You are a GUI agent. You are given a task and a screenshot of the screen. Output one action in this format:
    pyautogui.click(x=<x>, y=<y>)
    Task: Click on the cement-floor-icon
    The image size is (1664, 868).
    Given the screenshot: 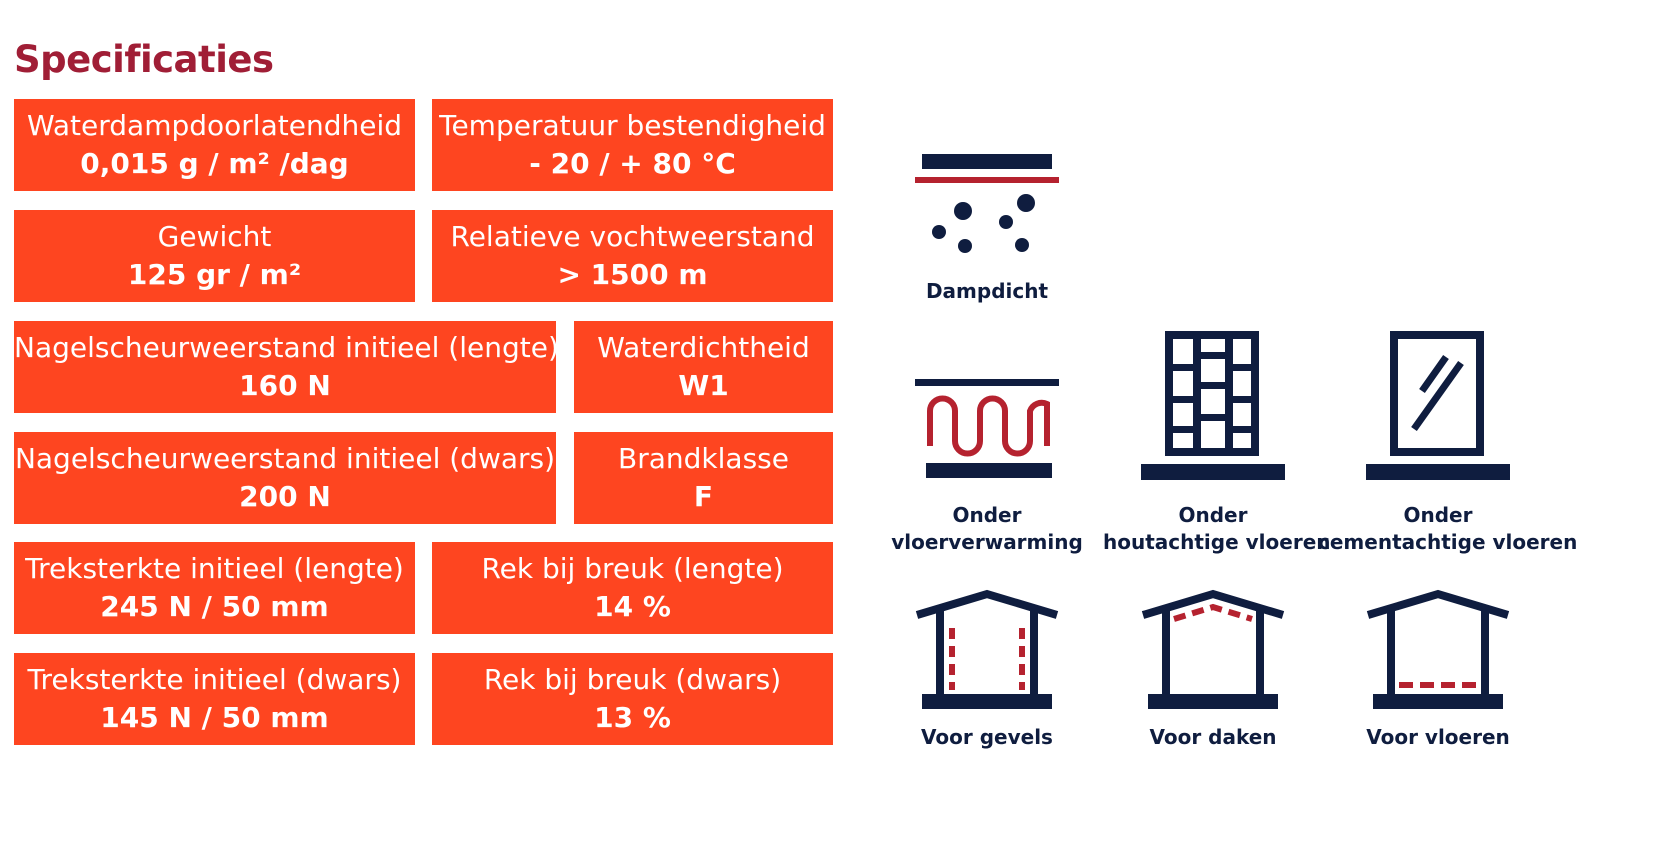 What is the action you would take?
    pyautogui.click(x=1438, y=407)
    